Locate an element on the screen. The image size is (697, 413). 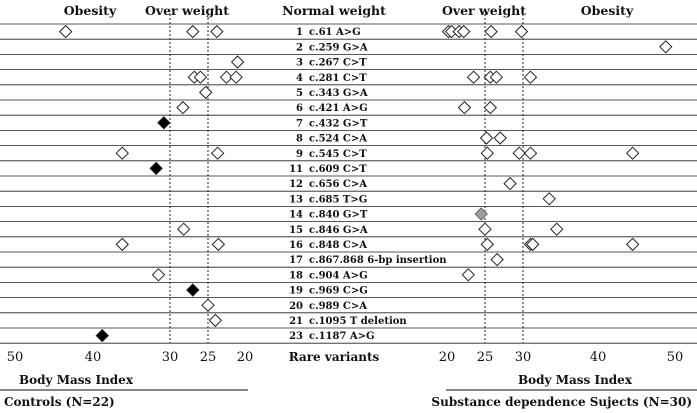
variant-number: 2 is located at coordinates (299, 47).